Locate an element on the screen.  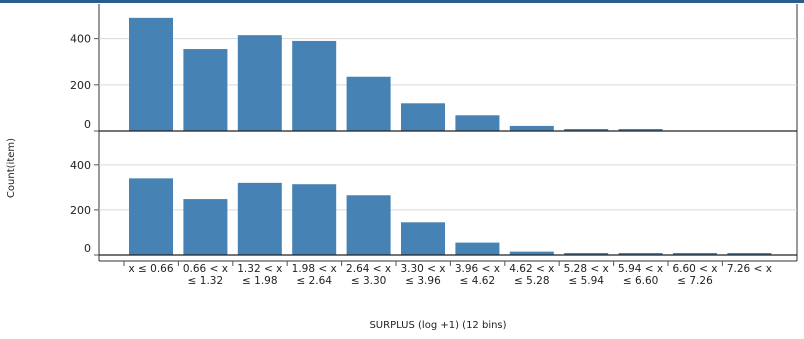
x-tick-label: 5.94 < x is located at coordinates (640, 269).